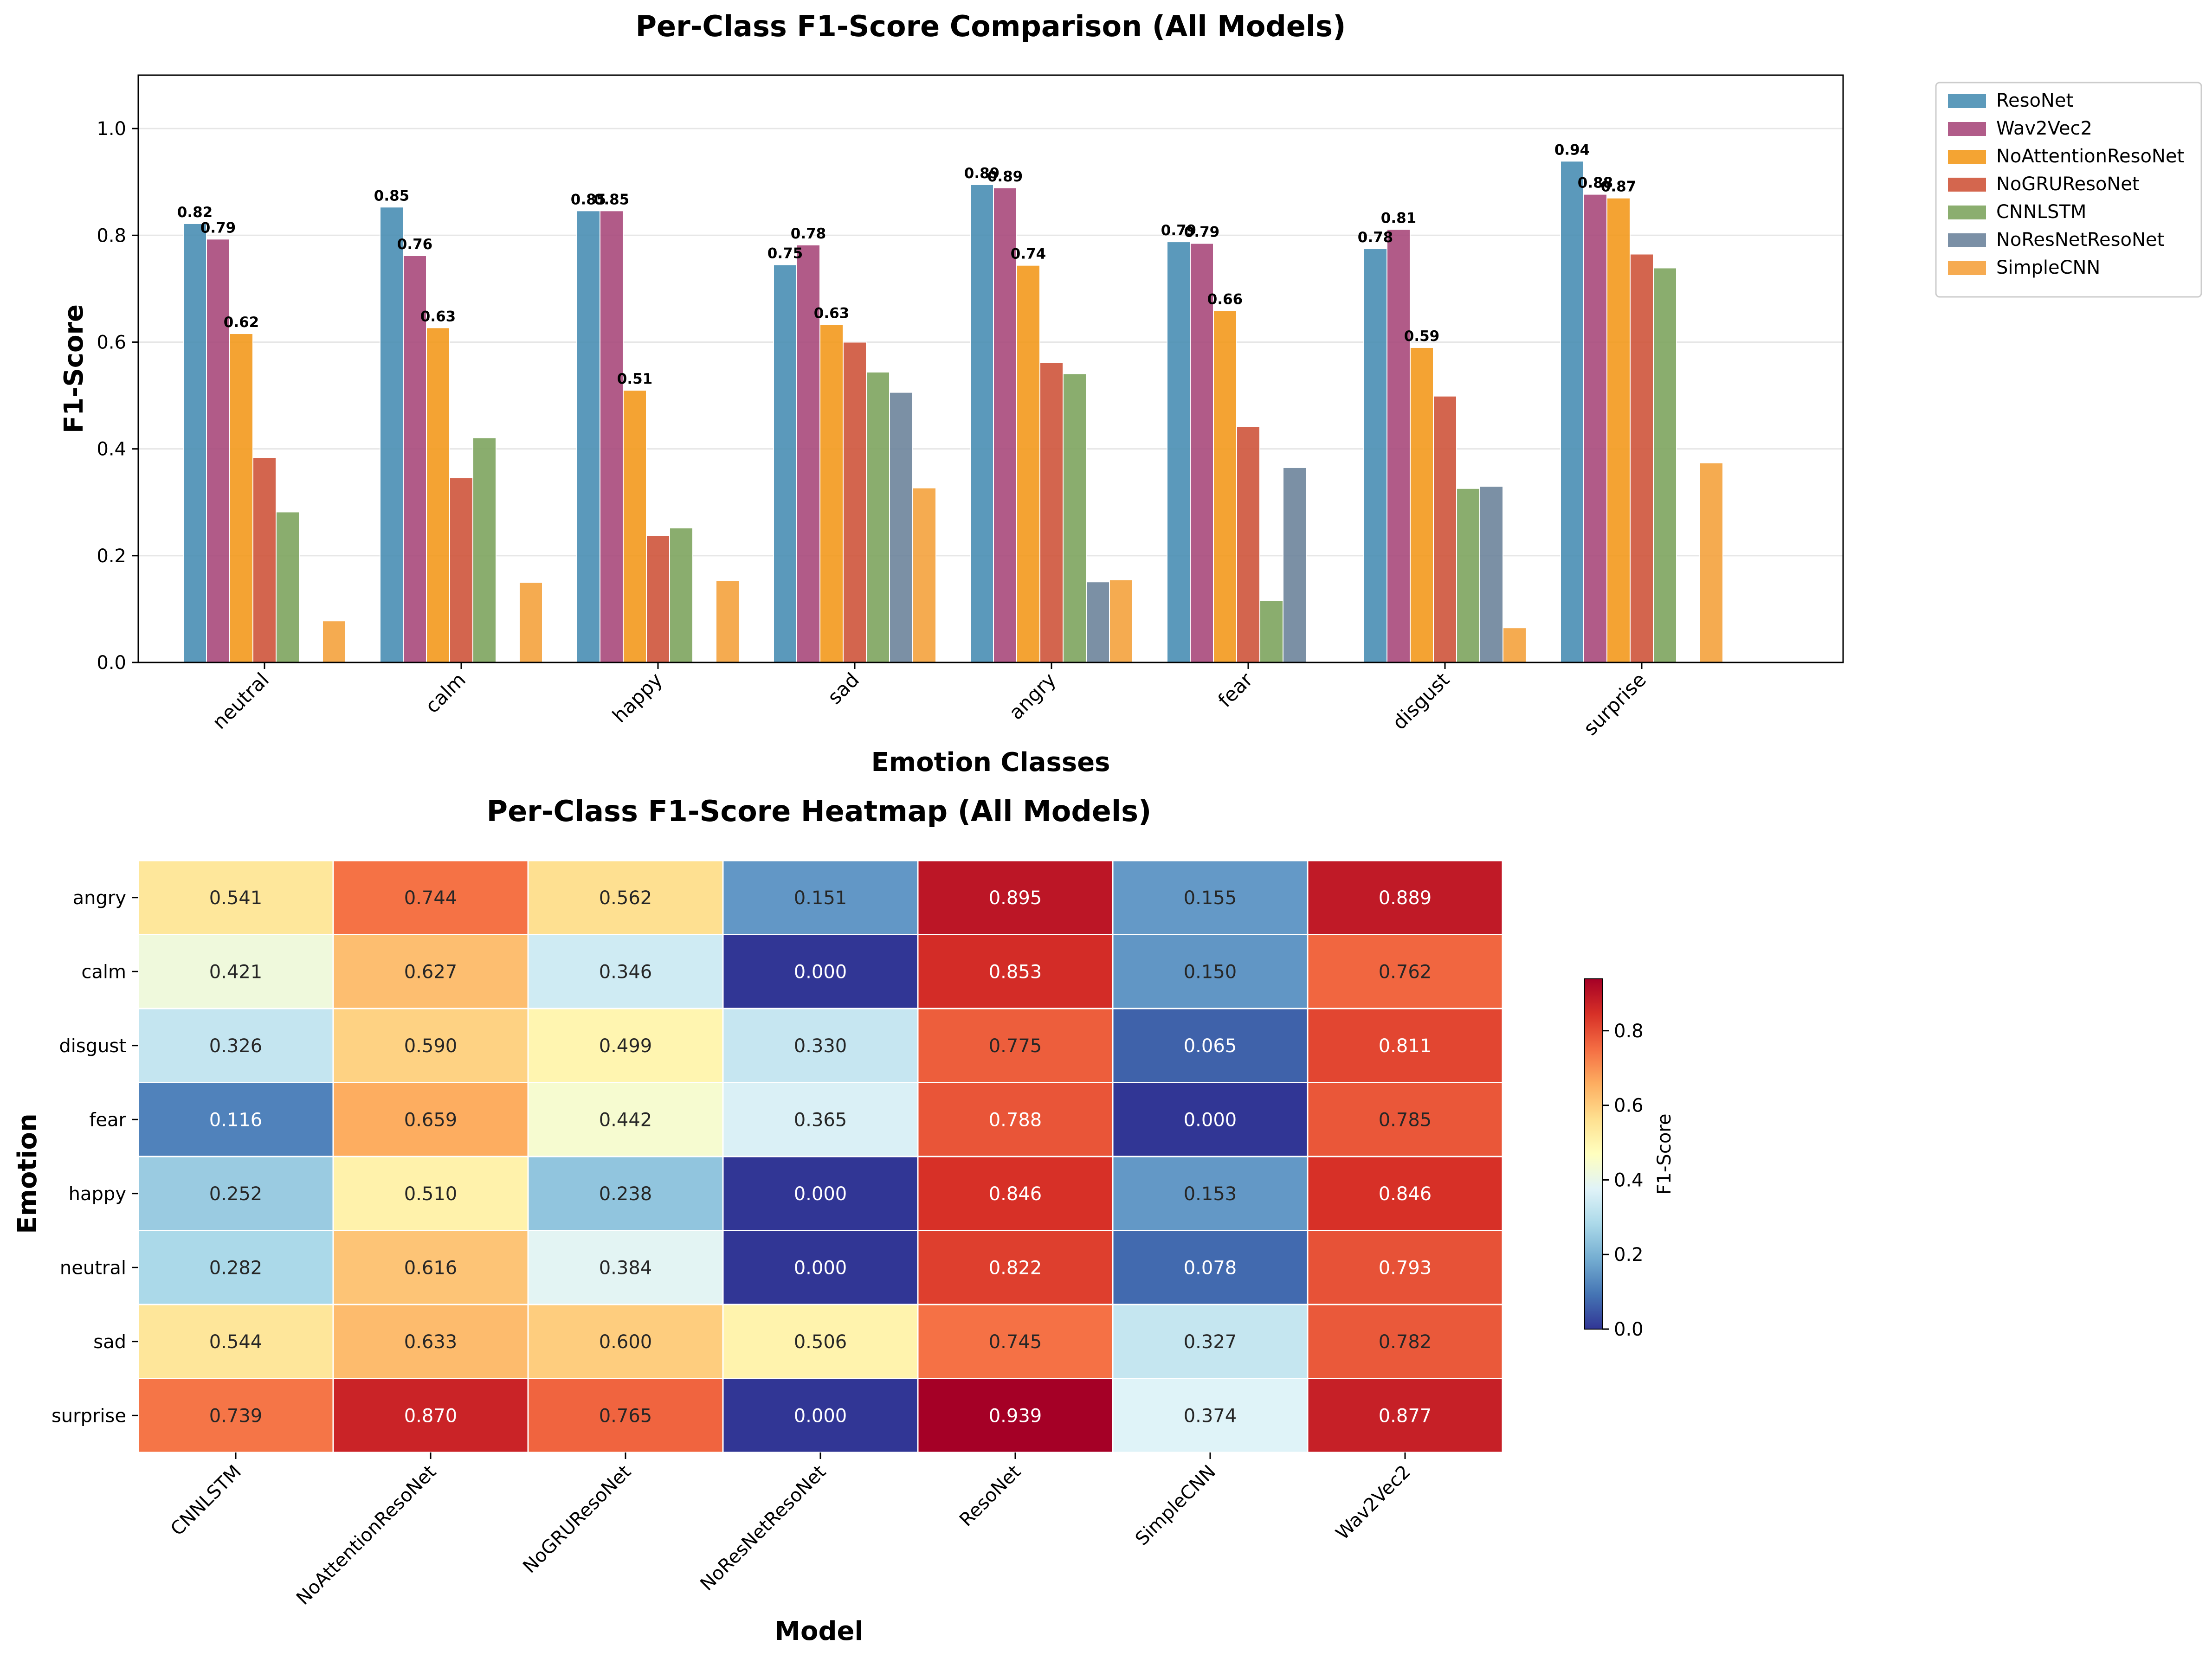 This screenshot has width=2212, height=1658. What do you see at coordinates (2041, 212) in the screenshot?
I see `legend-label: CNNLSTM` at bounding box center [2041, 212].